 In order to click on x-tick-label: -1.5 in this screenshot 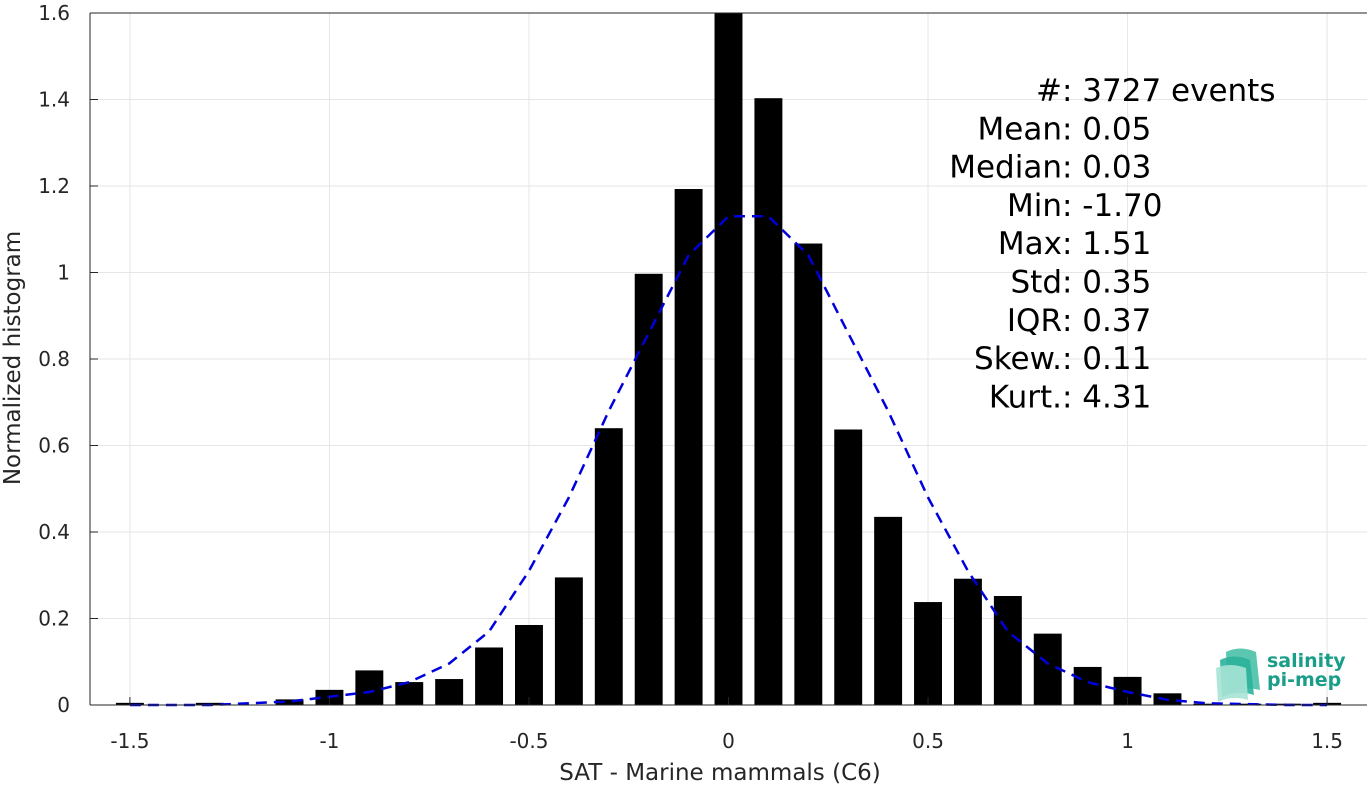, I will do `click(129, 741)`.